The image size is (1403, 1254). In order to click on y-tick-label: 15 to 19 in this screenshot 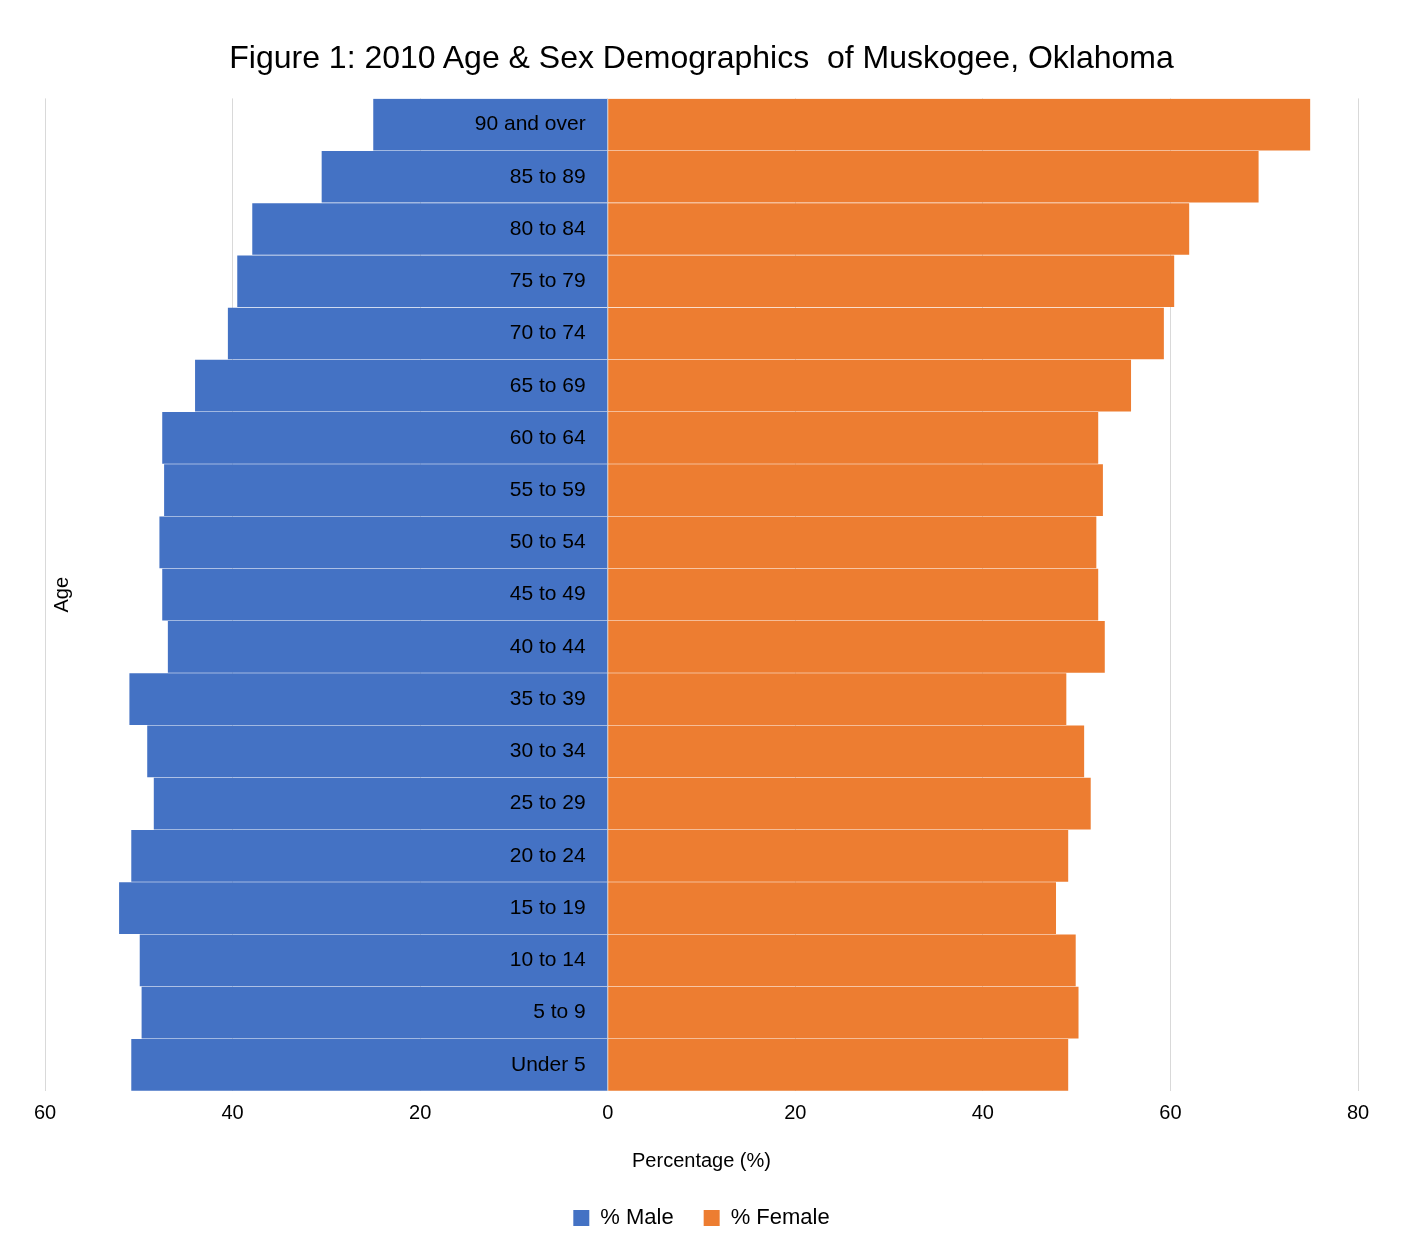, I will do `click(547, 906)`.